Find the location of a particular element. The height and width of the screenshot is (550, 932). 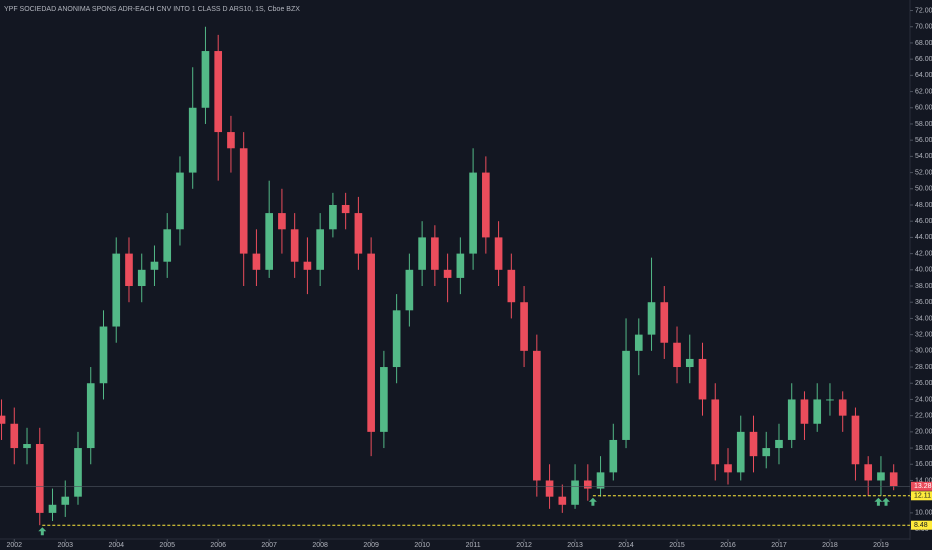

x-tick-label: 2011 is located at coordinates (473, 545).